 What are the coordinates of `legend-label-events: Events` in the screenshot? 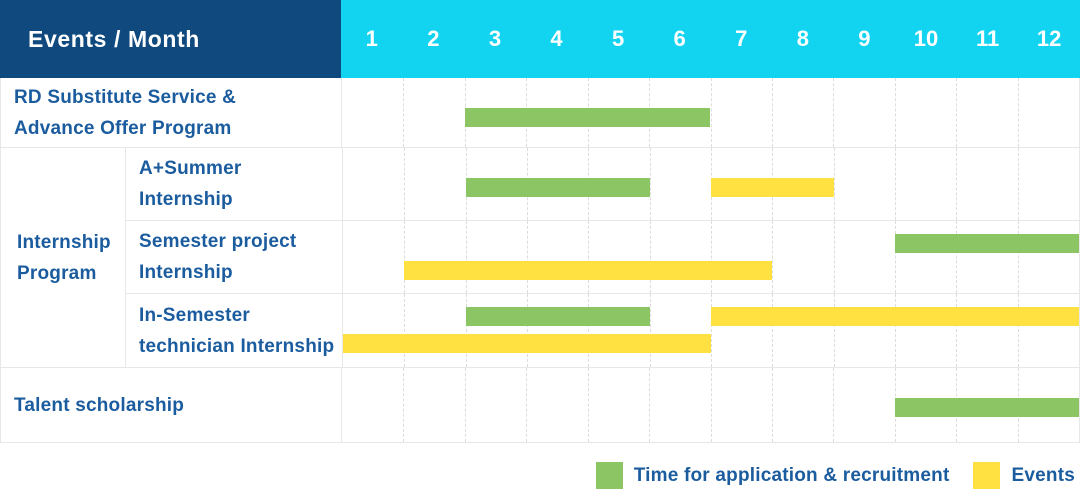 It's located at (1043, 475).